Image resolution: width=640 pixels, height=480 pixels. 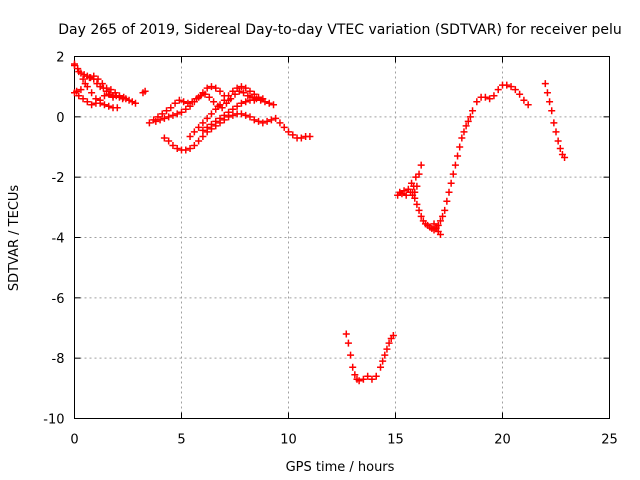 I want to click on series-seg-h, so click(x=192, y=104).